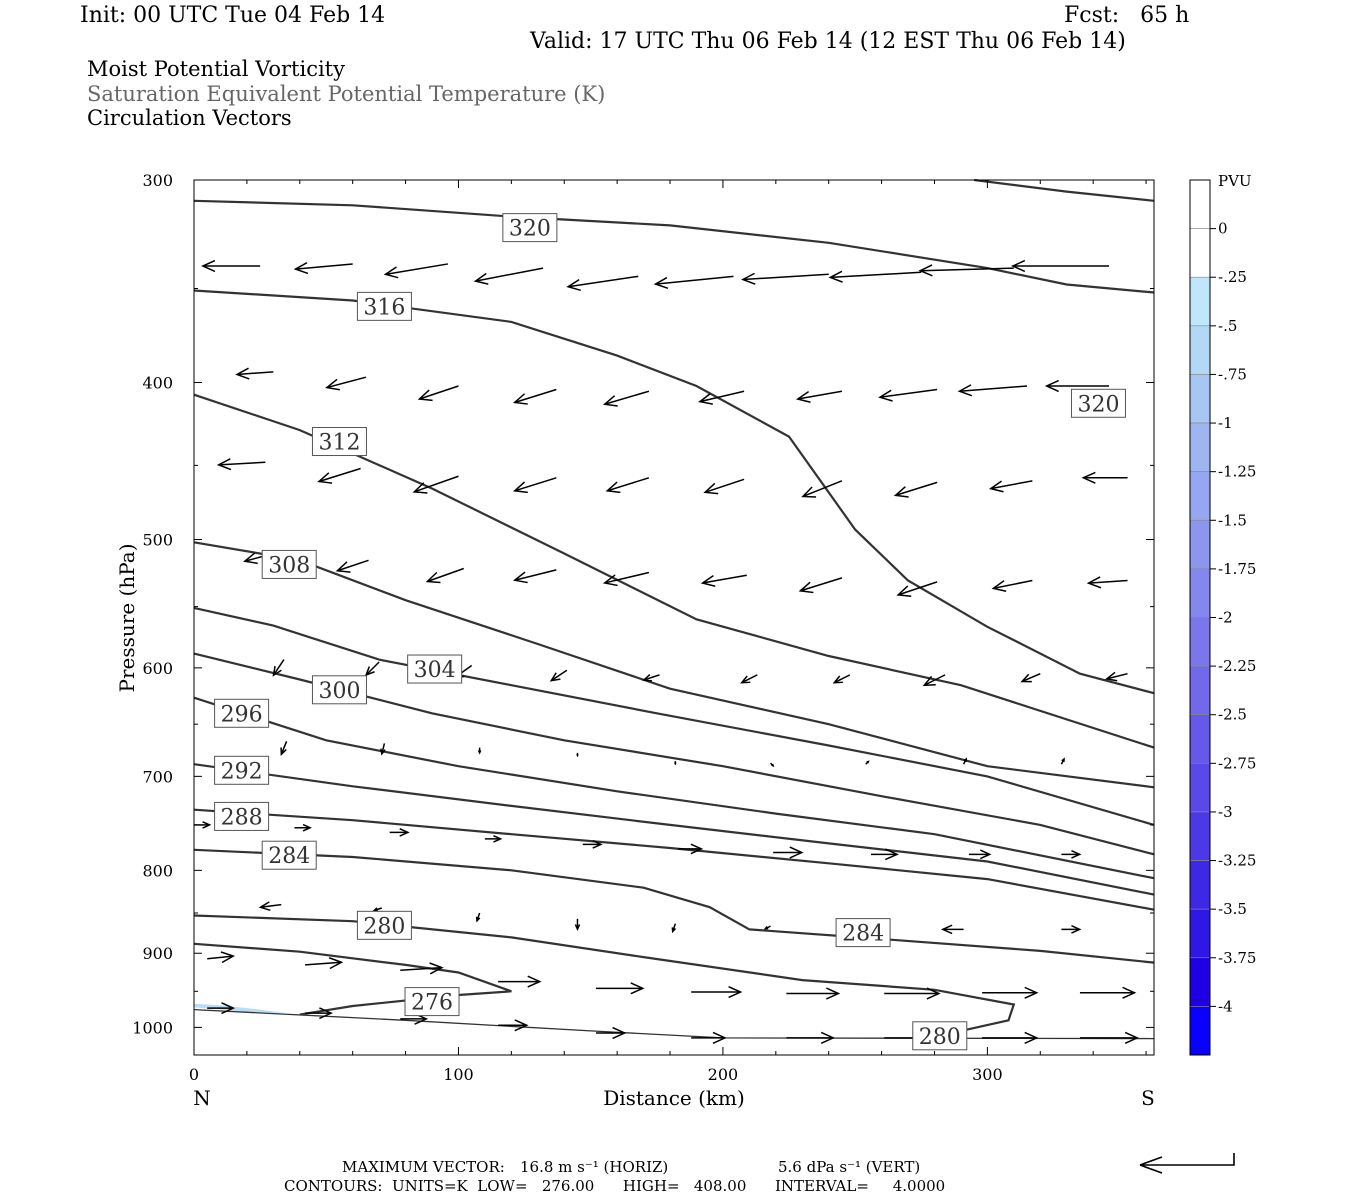 Image resolution: width=1350 pixels, height=1200 pixels. Describe the element at coordinates (423, 1167) in the screenshot. I see `max-vector-label: MAXIMUM VECTOR:` at that location.